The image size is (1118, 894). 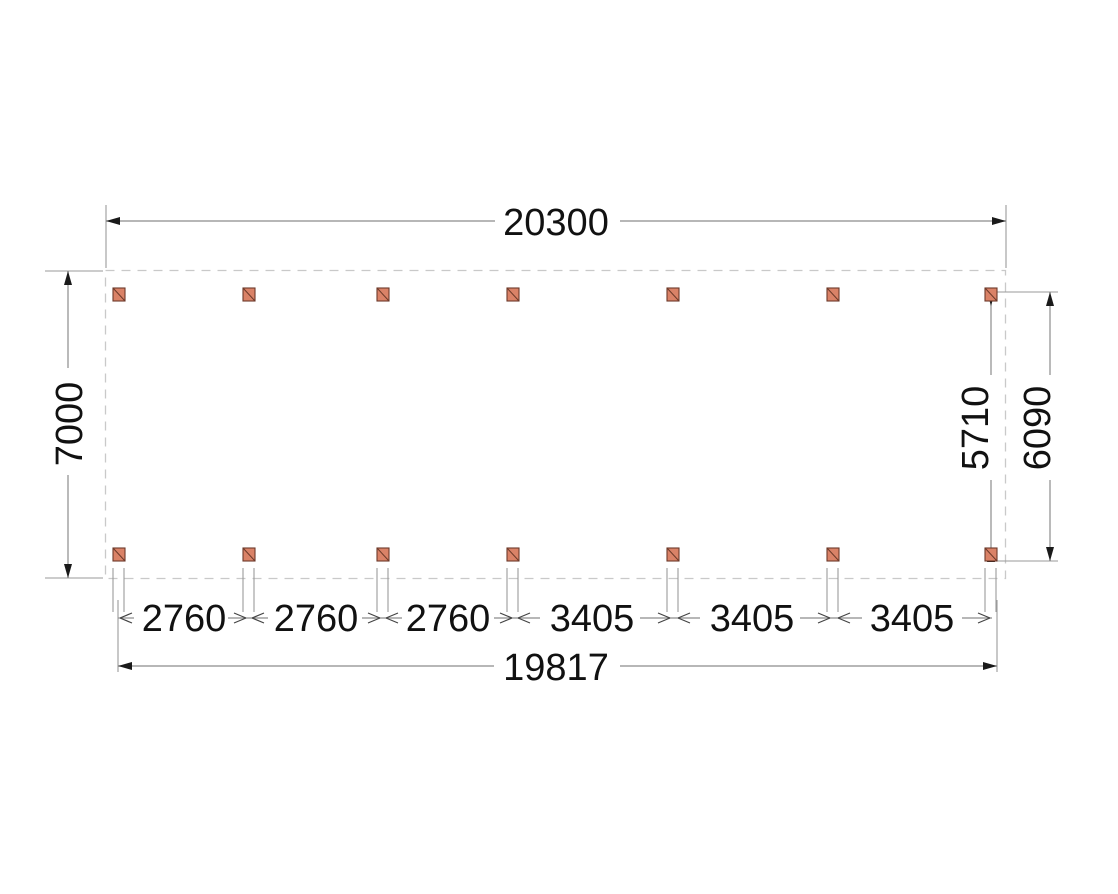 What do you see at coordinates (752, 619) in the screenshot?
I see `dimension-label-bay-5: 3405` at bounding box center [752, 619].